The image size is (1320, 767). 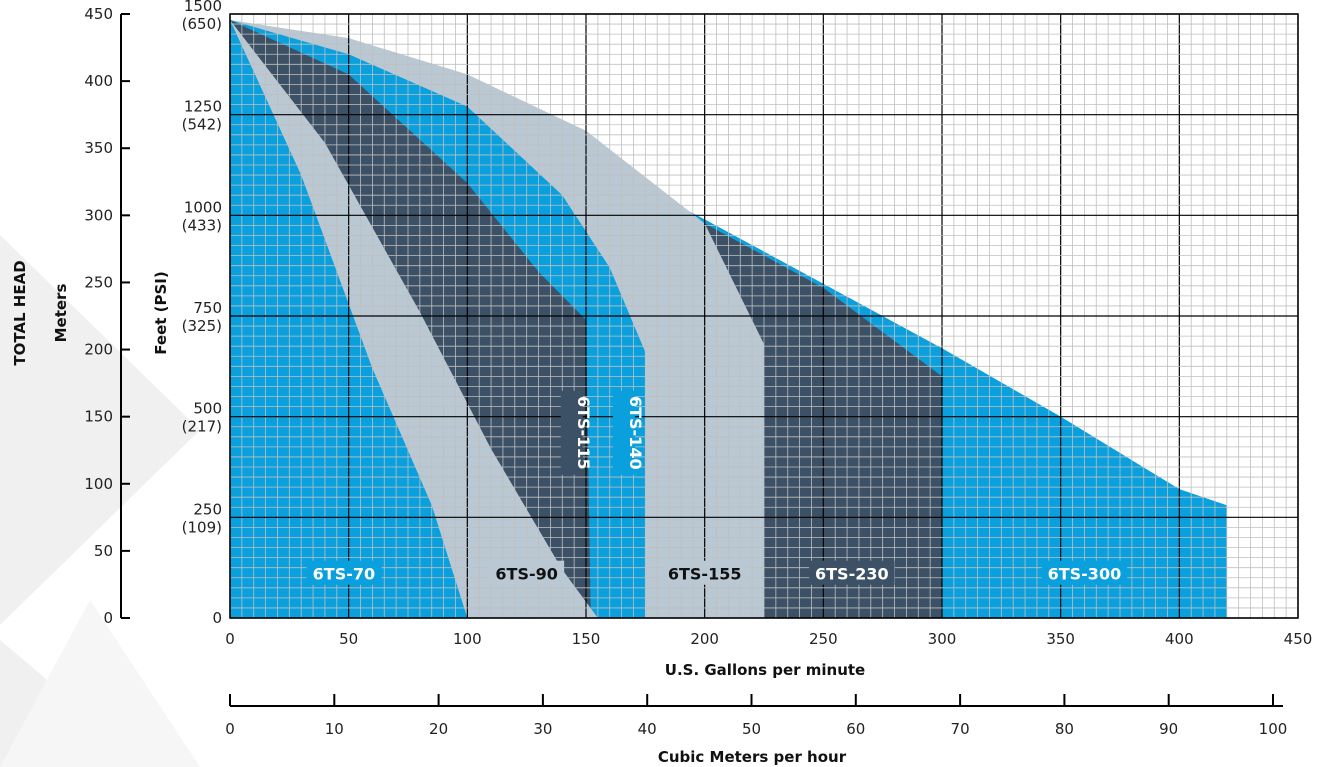 I want to click on label-6ts-140: 6TS-140, so click(x=628, y=432).